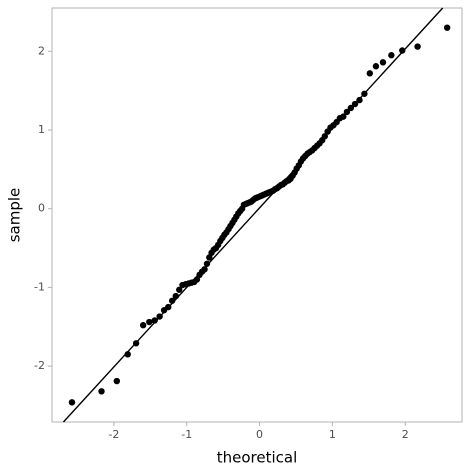 The height and width of the screenshot is (474, 474). I want to click on x-tick-label: -2, so click(113, 434).